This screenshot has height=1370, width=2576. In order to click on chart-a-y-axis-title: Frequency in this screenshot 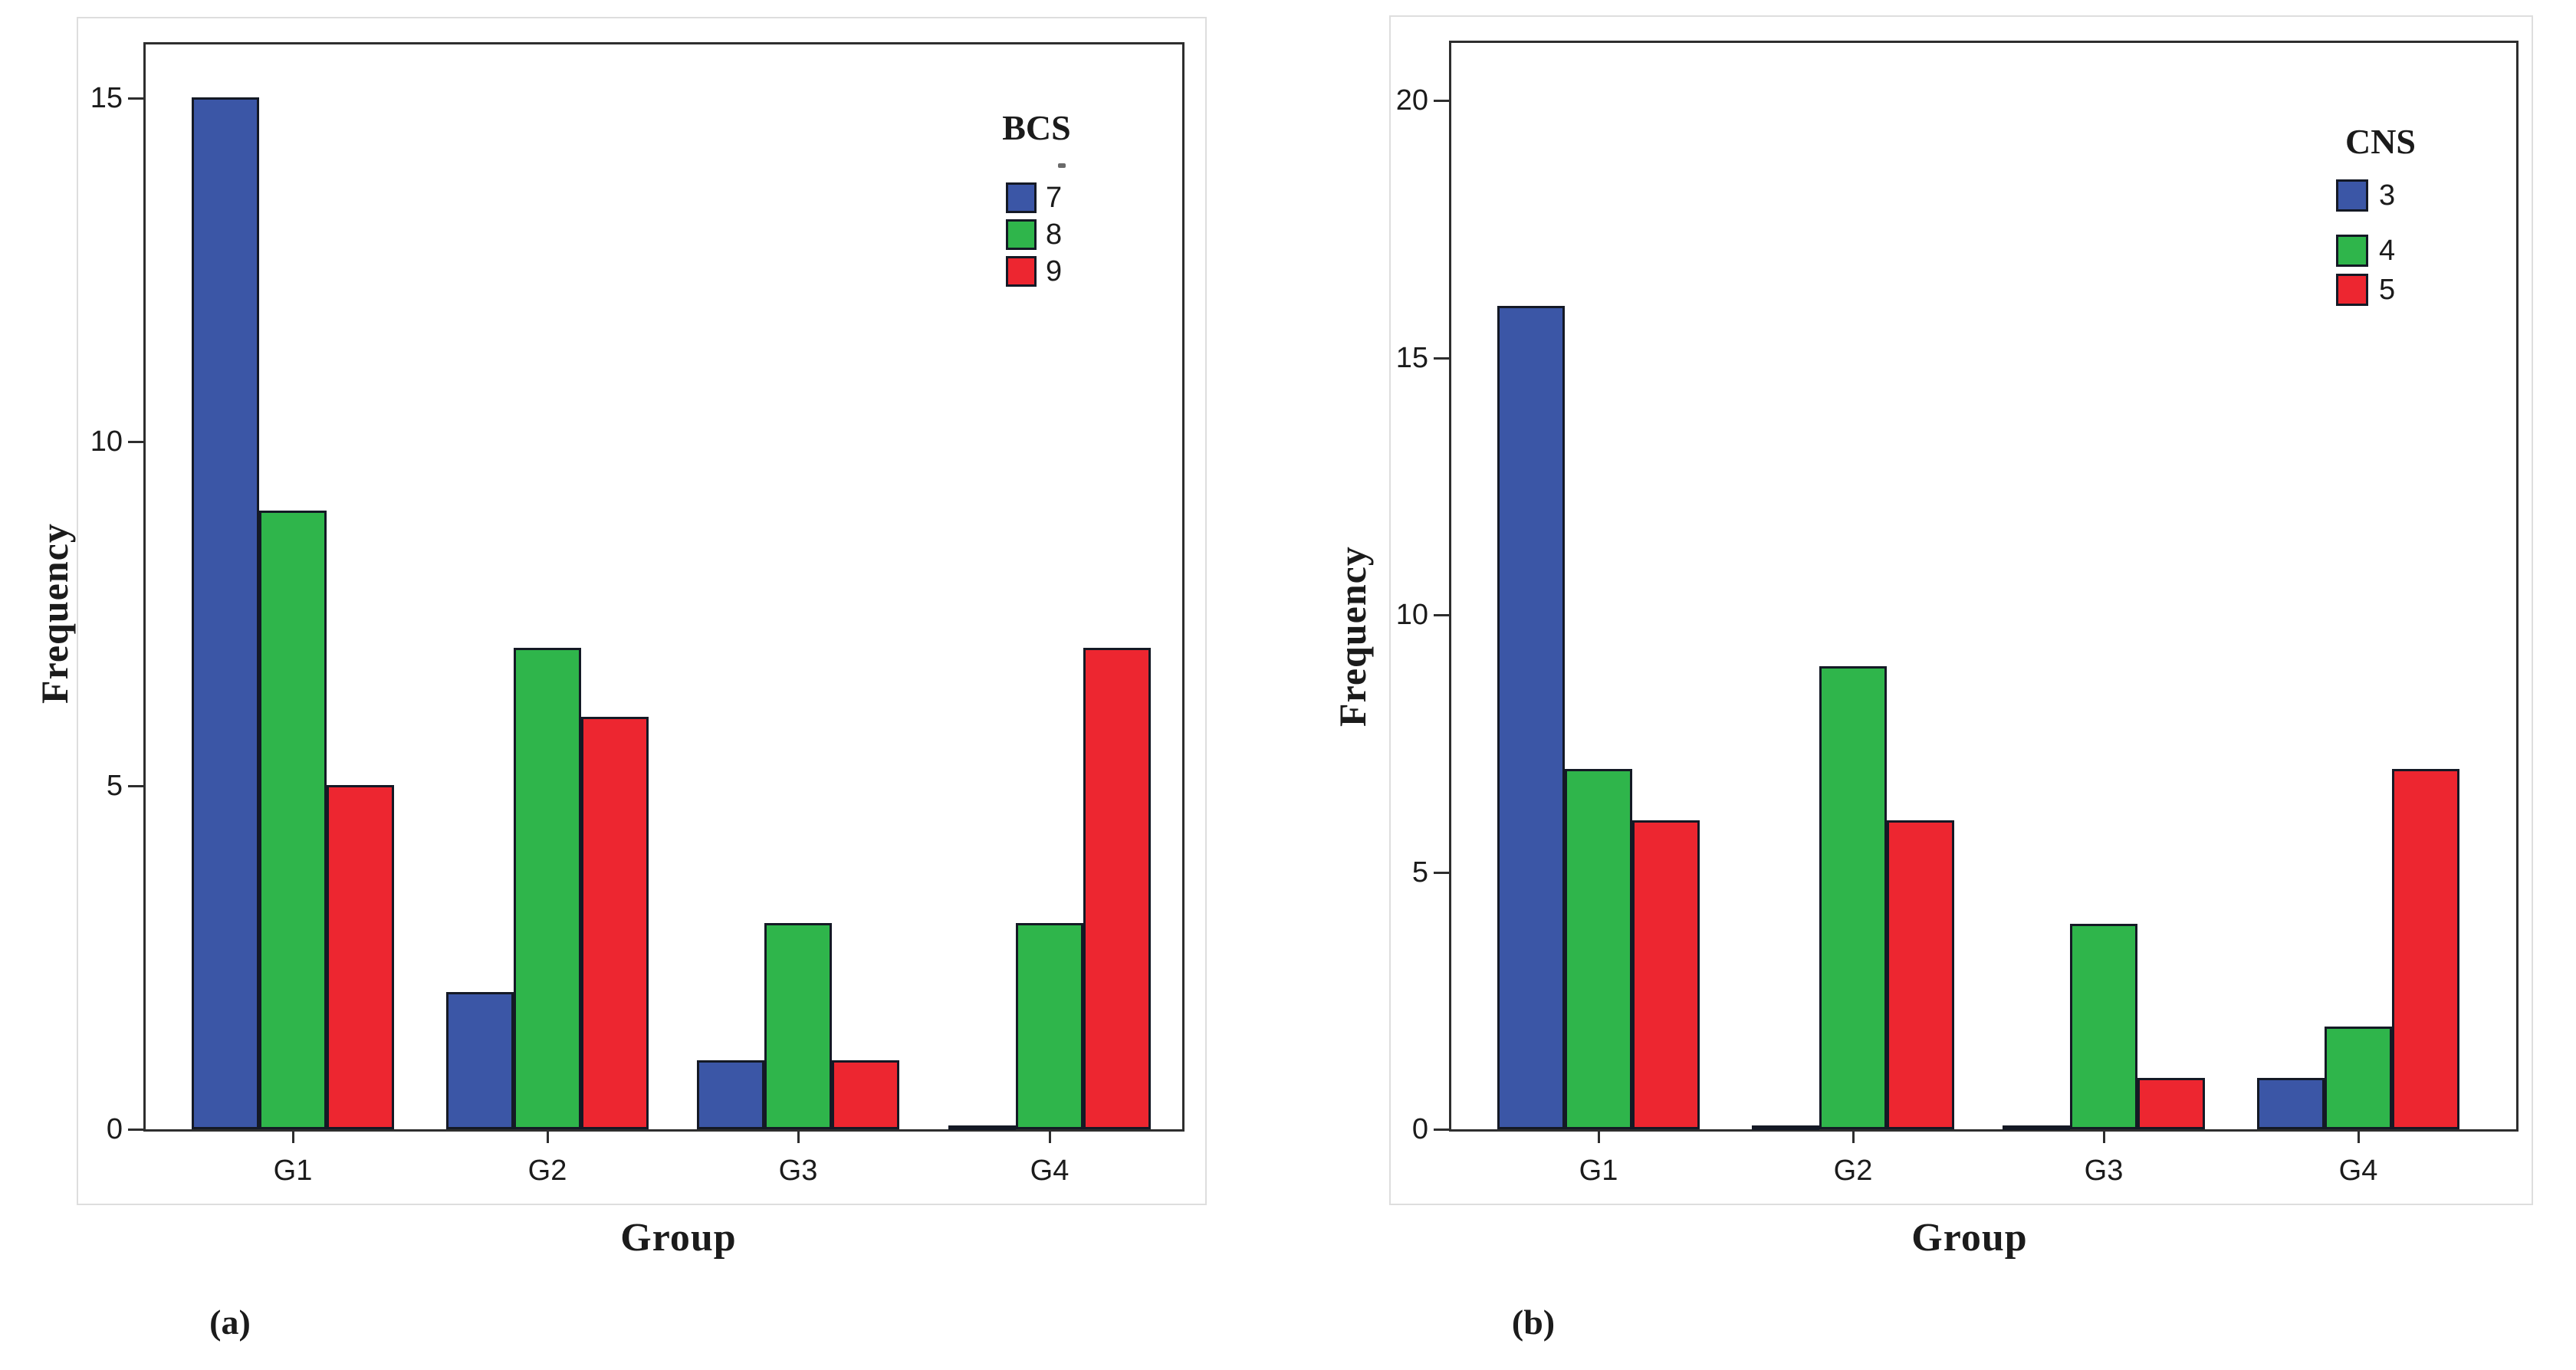, I will do `click(54, 613)`.